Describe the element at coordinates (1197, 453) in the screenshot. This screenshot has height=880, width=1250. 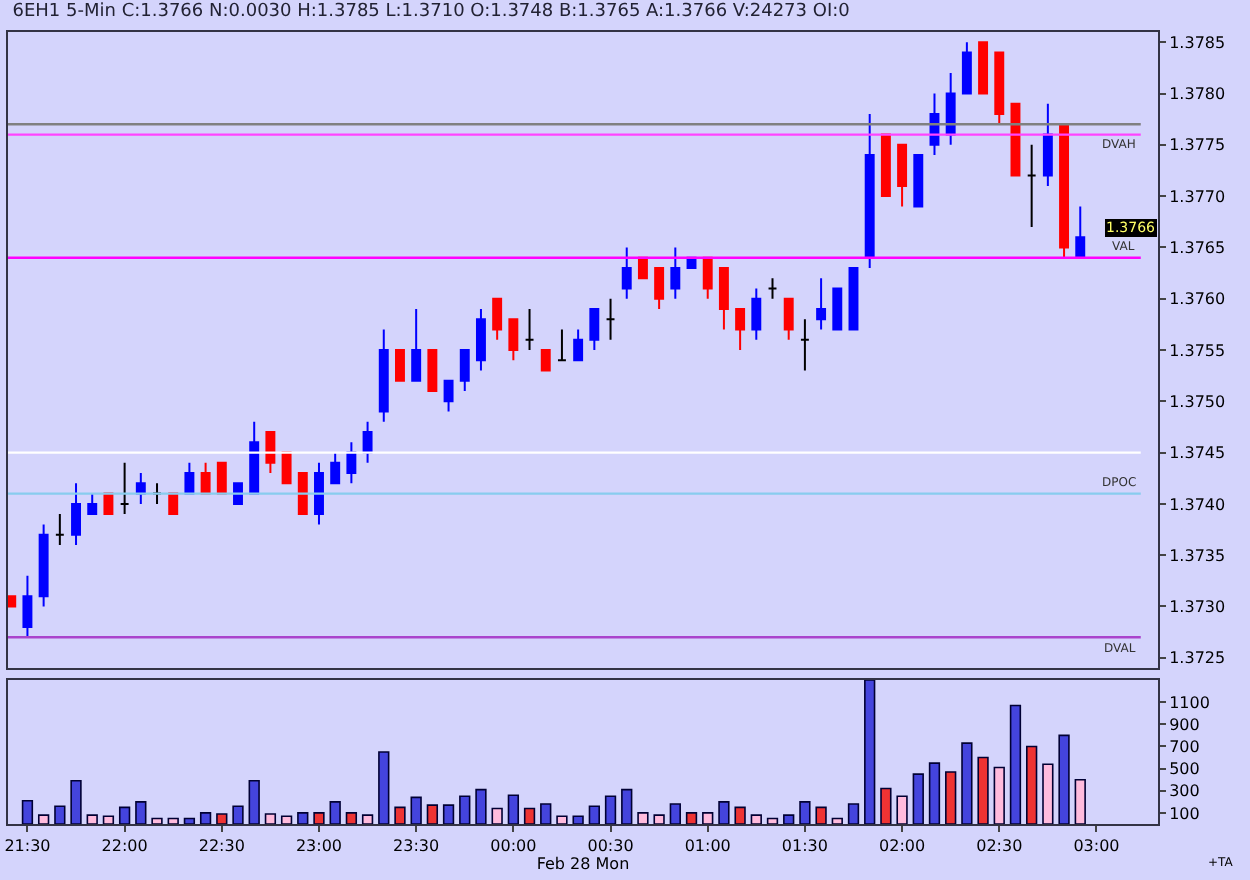
I see `y-tick-label: 1.3745` at that location.